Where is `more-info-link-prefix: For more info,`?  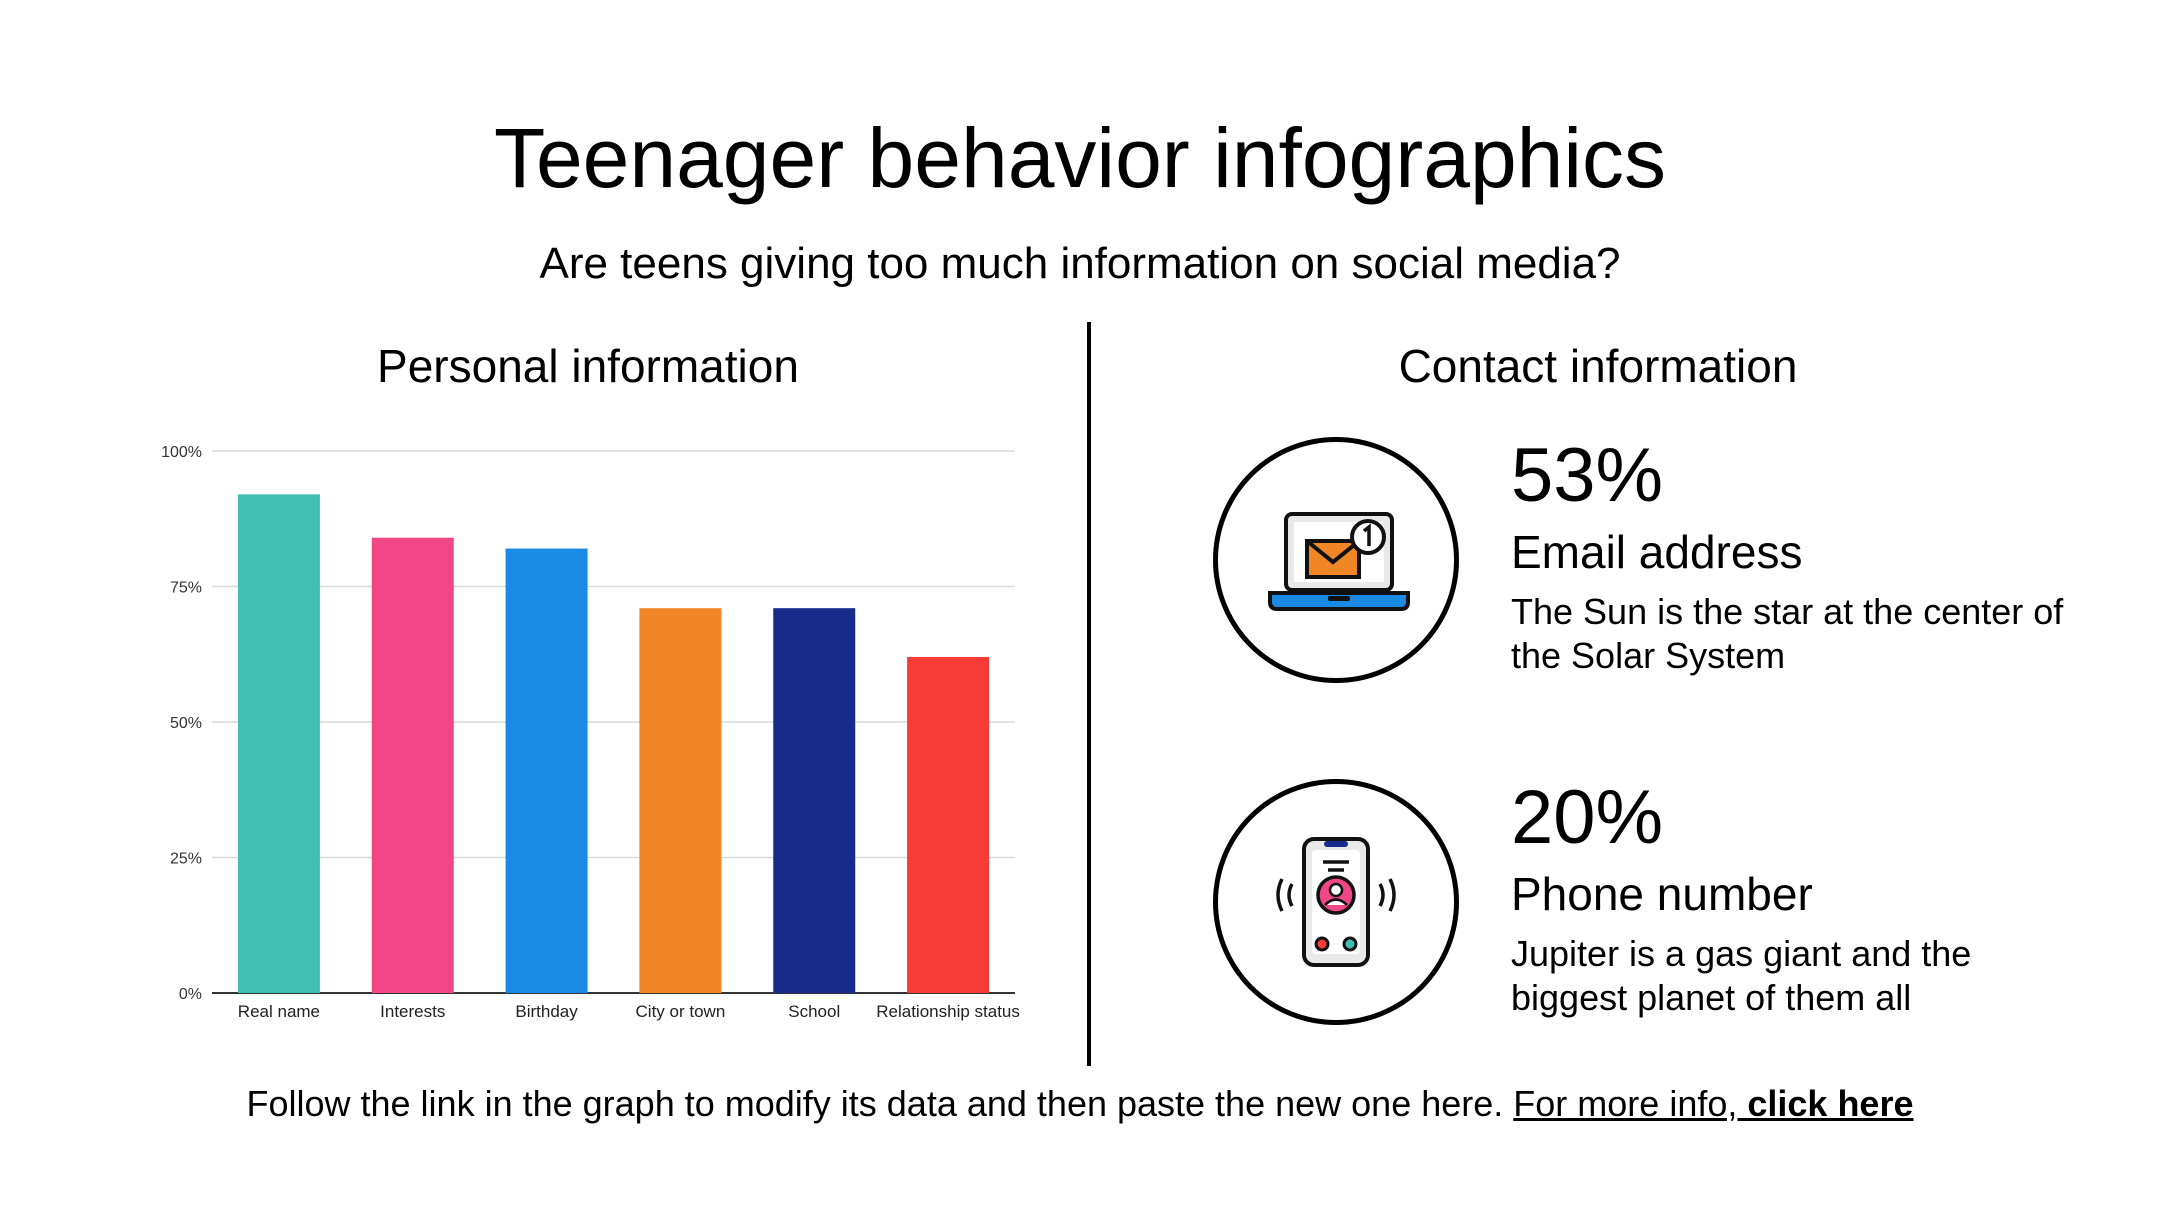
more-info-link-prefix: For more info, is located at coordinates (1630, 1103).